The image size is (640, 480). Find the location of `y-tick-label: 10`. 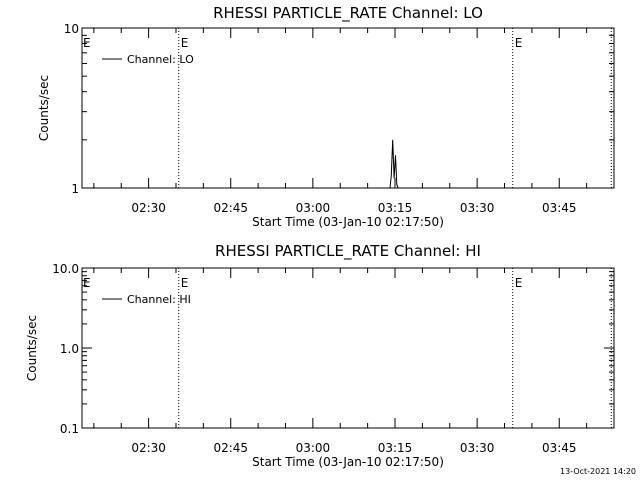

y-tick-label: 10 is located at coordinates (71, 29).